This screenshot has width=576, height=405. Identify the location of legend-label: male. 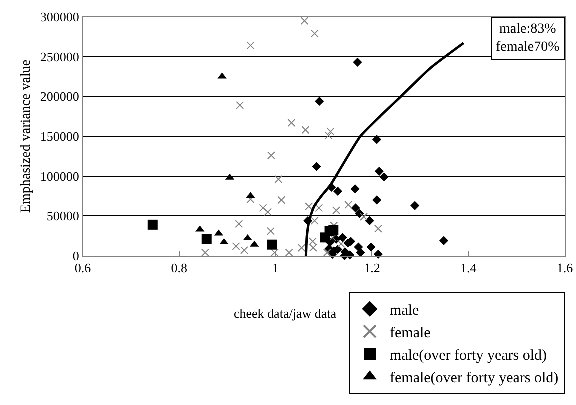
(405, 310).